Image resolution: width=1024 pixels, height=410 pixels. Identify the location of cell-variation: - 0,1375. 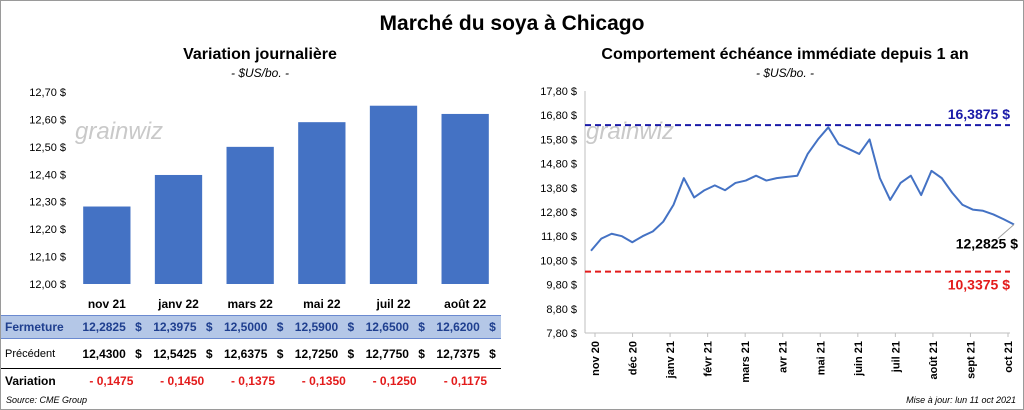
(253, 380).